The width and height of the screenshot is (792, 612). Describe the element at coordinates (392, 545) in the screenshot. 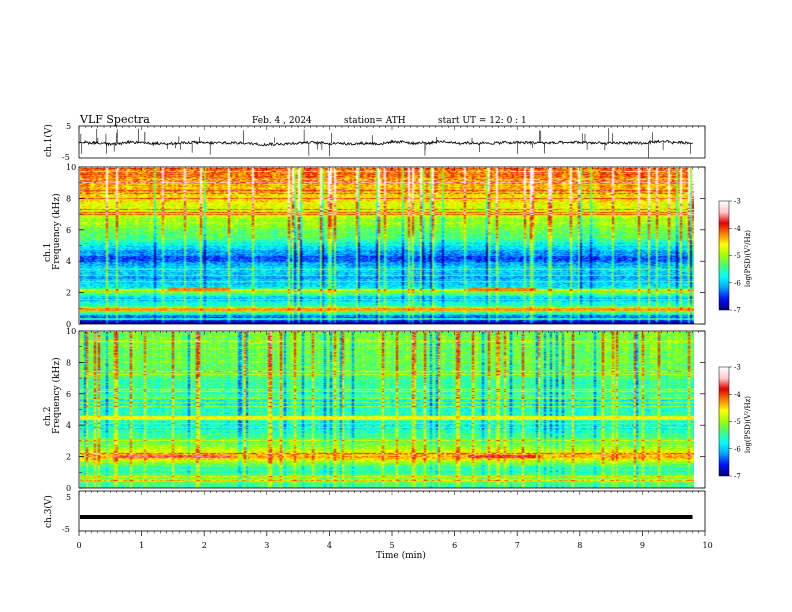

I see `x-tick-label: 5` at that location.